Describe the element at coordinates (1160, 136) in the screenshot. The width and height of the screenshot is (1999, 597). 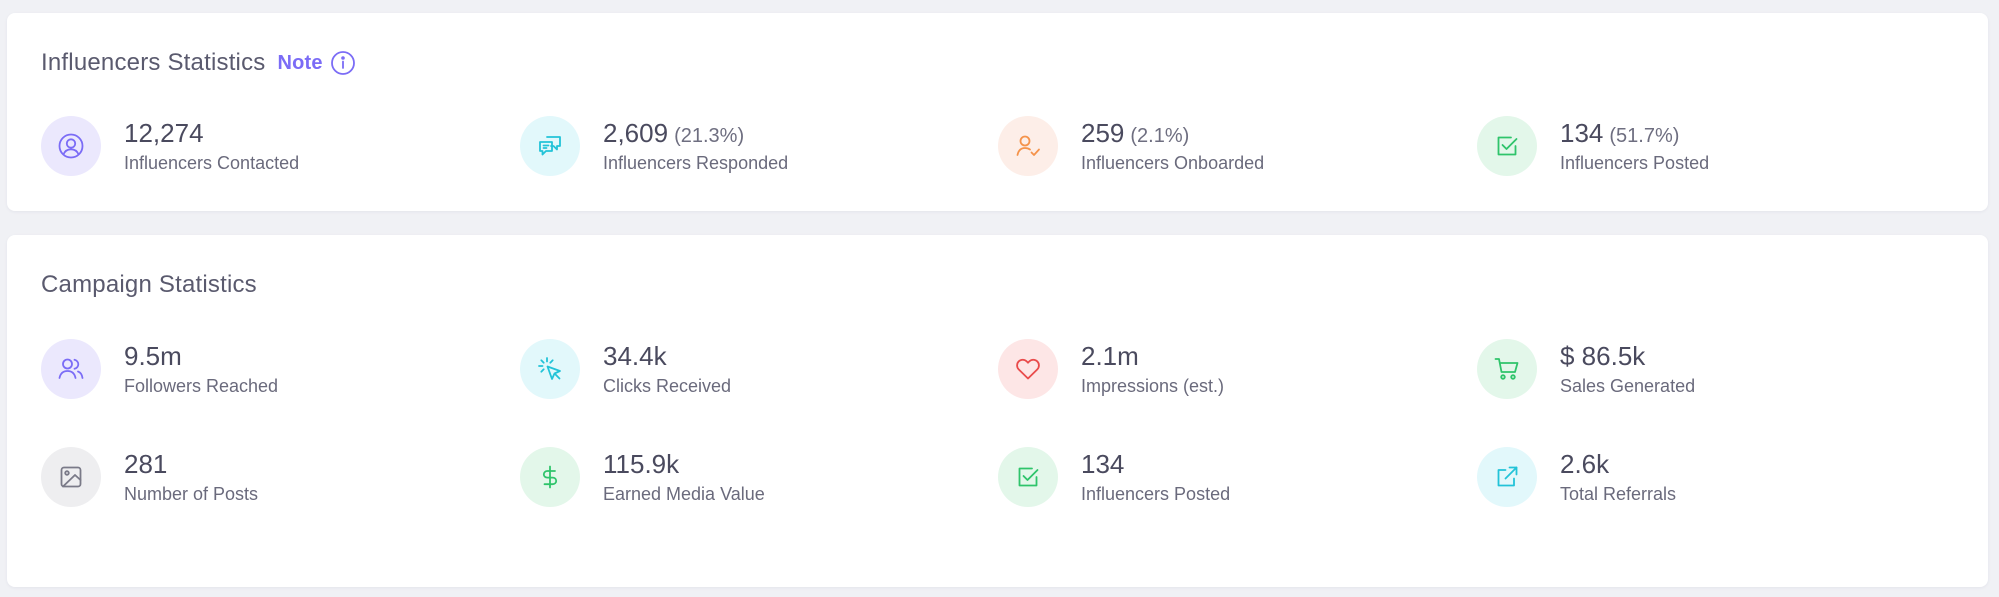
I see `stat-percent: (2.1%)` at that location.